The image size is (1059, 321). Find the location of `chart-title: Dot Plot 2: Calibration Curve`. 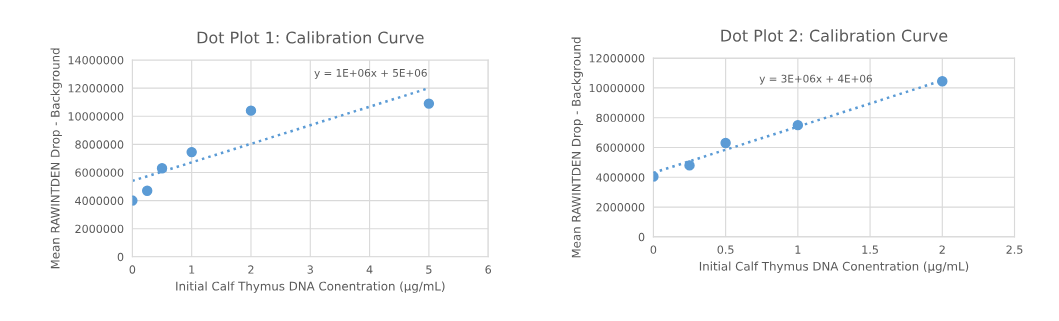

chart-title: Dot Plot 2: Calibration Curve is located at coordinates (834, 35).